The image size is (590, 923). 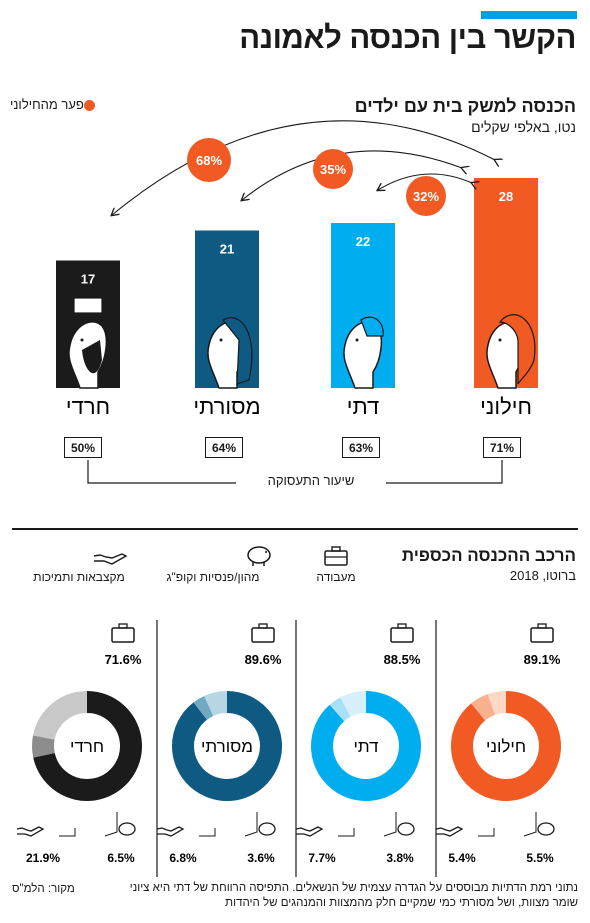 I want to click on gap-value-haredi: 68%, so click(x=209, y=160).